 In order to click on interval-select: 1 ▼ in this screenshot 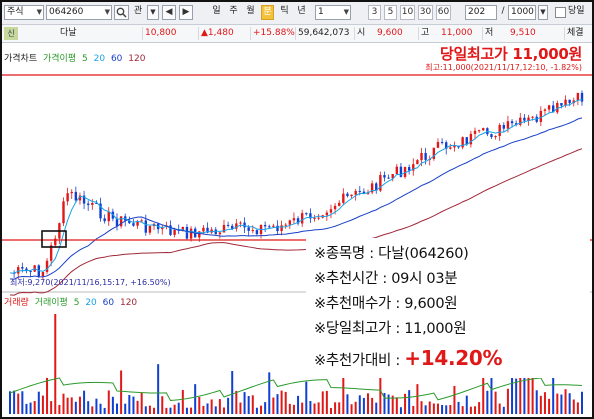, I will do `click(333, 12)`.